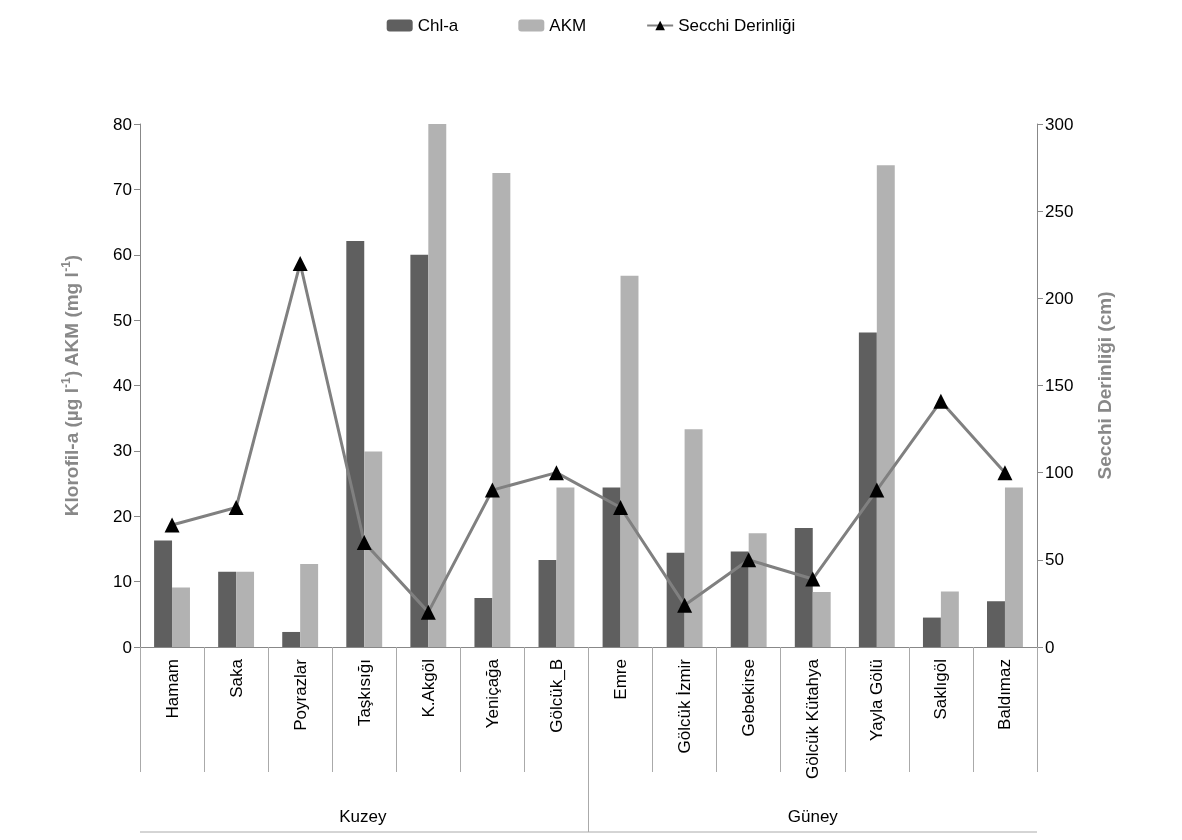  I want to click on x-tick-label: Gölcük İzmir, so click(685, 706).